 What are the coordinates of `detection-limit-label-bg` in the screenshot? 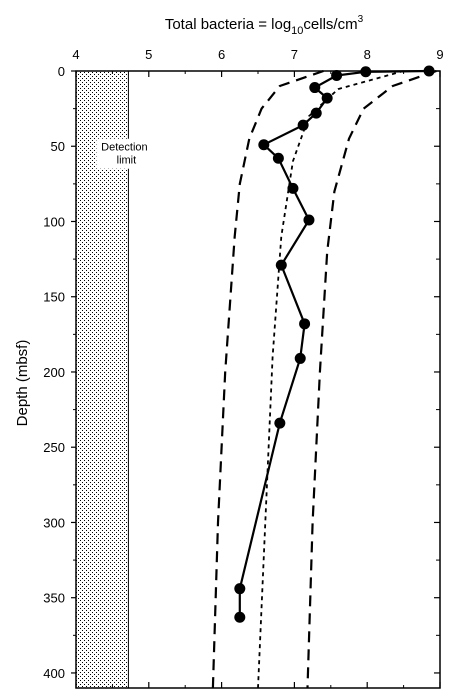 It's located at (123, 153).